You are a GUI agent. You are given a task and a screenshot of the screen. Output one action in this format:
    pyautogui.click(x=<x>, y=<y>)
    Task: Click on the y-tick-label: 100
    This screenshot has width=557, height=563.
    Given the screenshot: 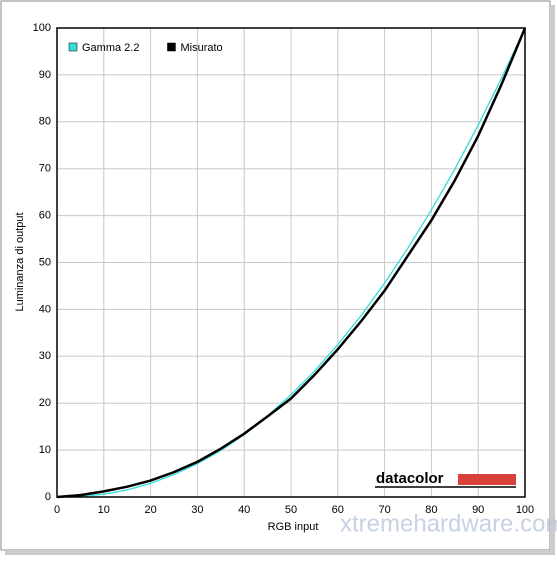 What is the action you would take?
    pyautogui.click(x=42, y=28)
    